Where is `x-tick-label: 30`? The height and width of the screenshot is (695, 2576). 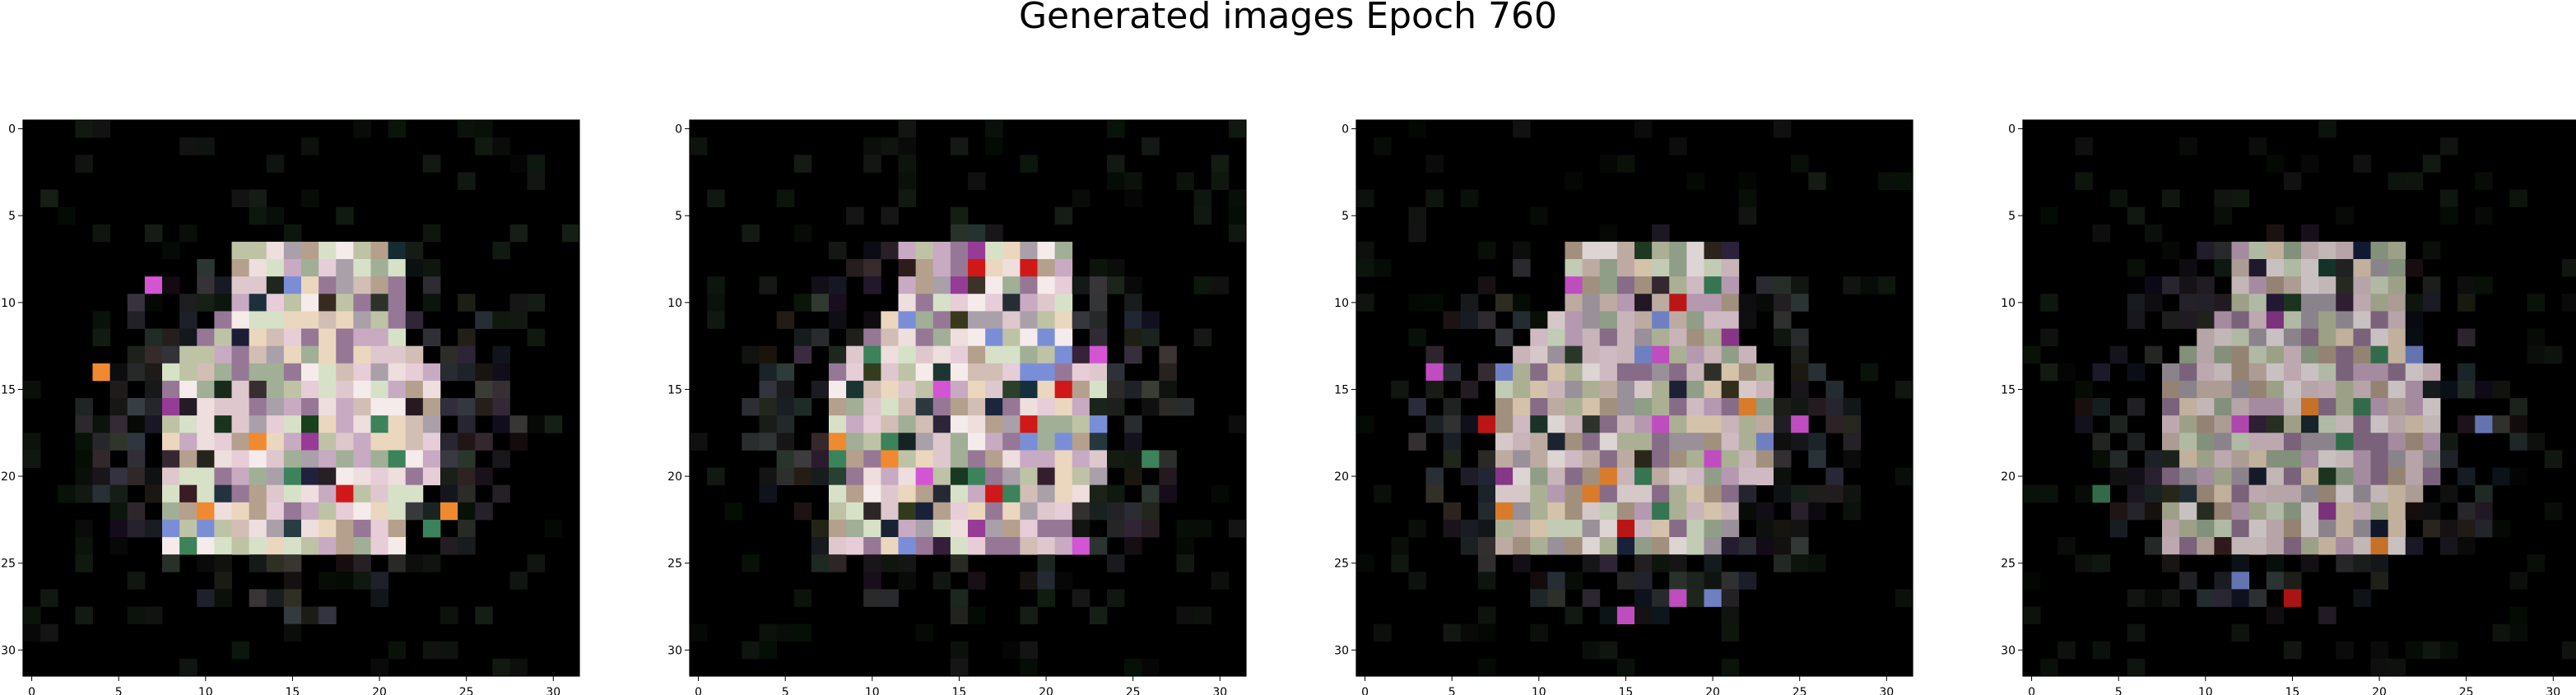 x-tick-label: 30 is located at coordinates (1219, 690).